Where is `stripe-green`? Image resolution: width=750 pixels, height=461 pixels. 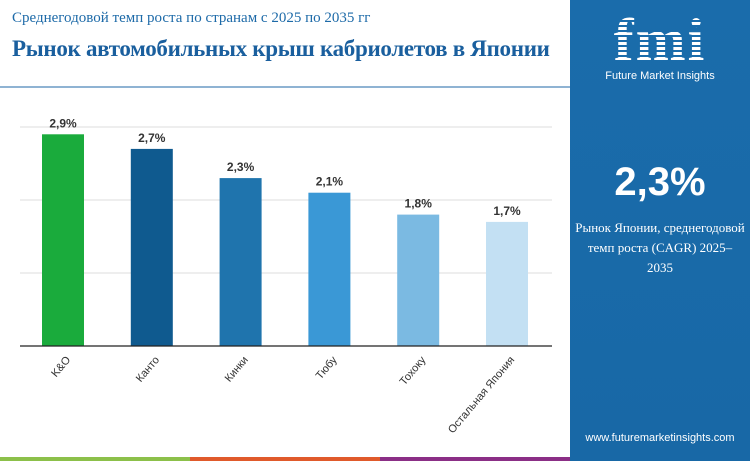
stripe-green is located at coordinates (95, 459).